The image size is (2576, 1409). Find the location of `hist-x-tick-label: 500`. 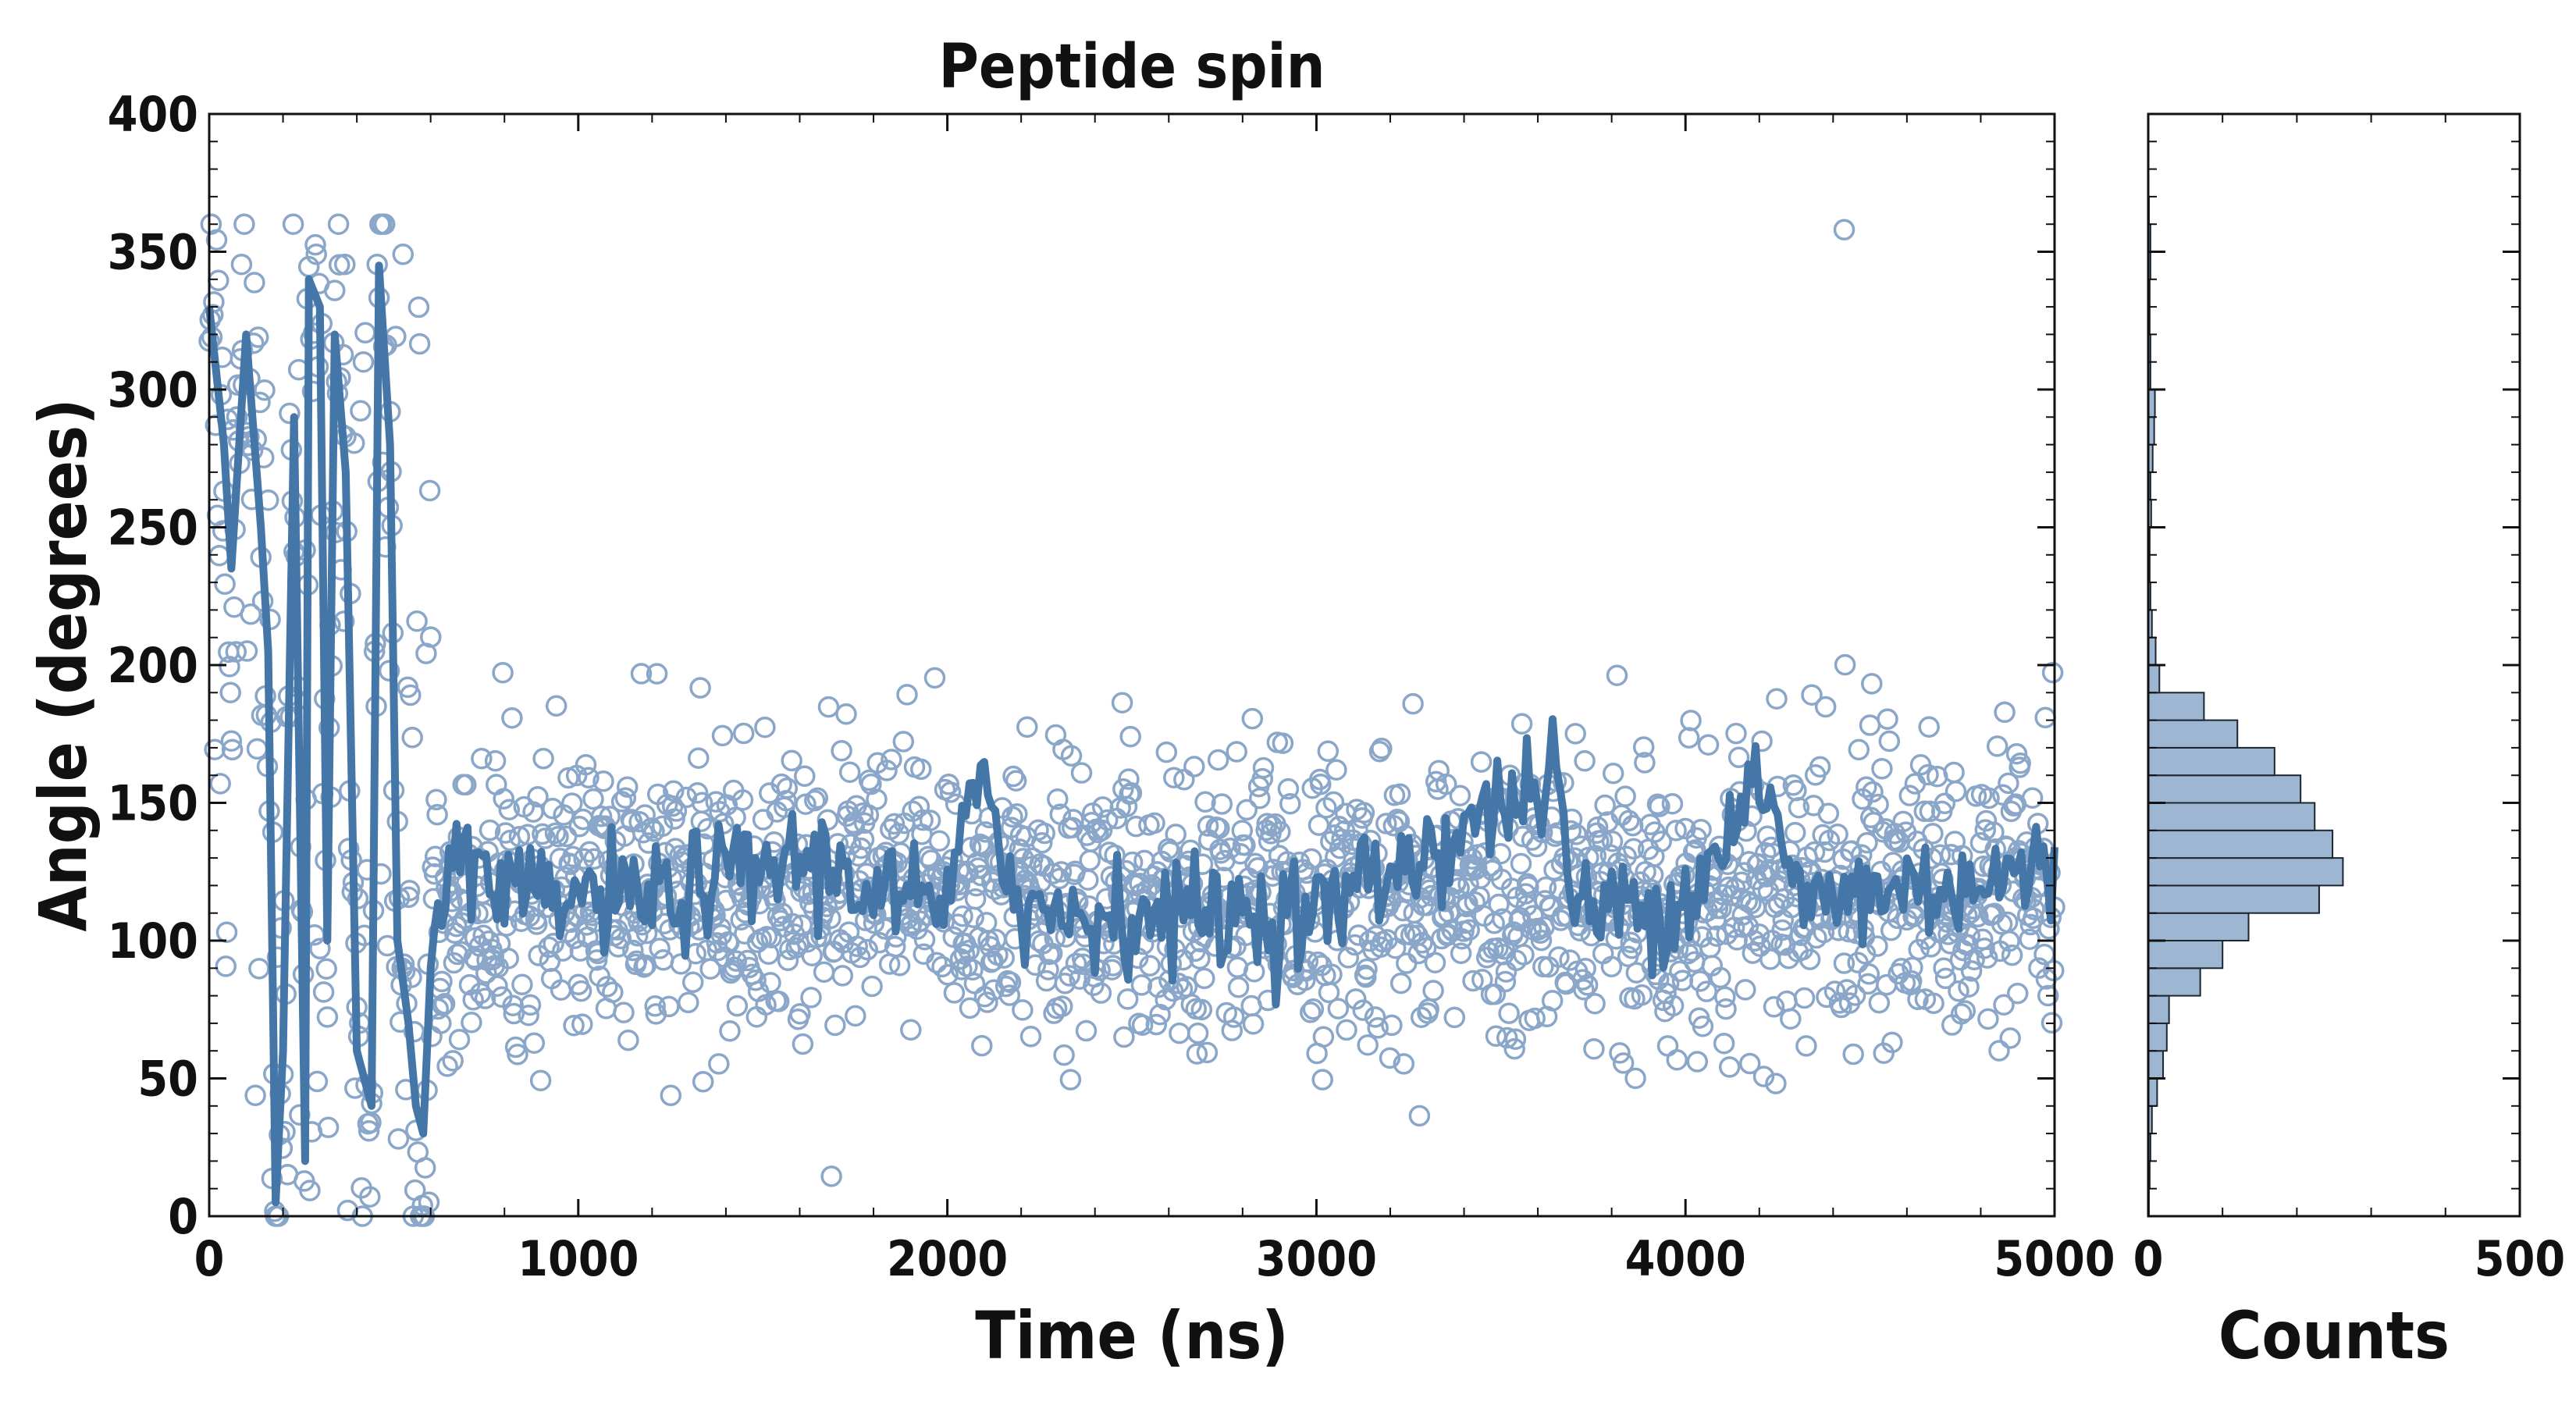

hist-x-tick-label: 500 is located at coordinates (2520, 1258).